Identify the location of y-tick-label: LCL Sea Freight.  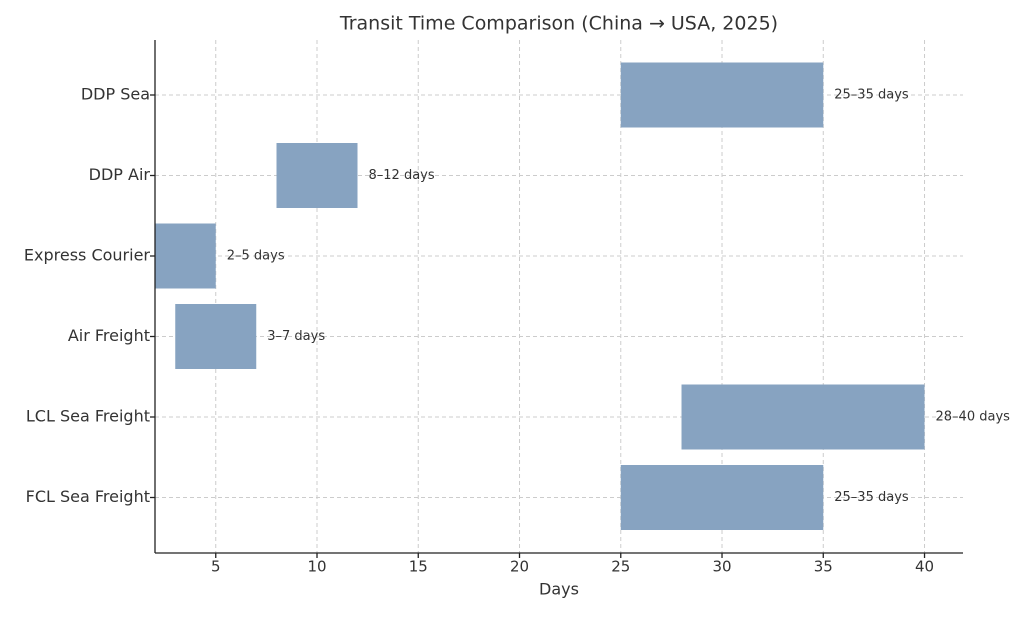
(88, 416).